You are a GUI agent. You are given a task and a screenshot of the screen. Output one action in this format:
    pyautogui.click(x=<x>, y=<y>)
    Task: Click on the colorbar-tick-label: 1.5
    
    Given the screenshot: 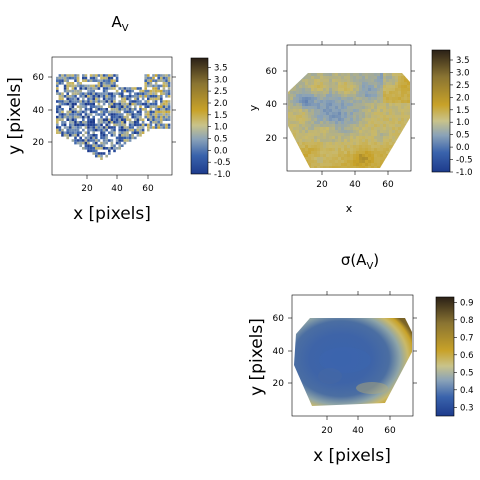 What is the action you would take?
    pyautogui.click(x=221, y=116)
    